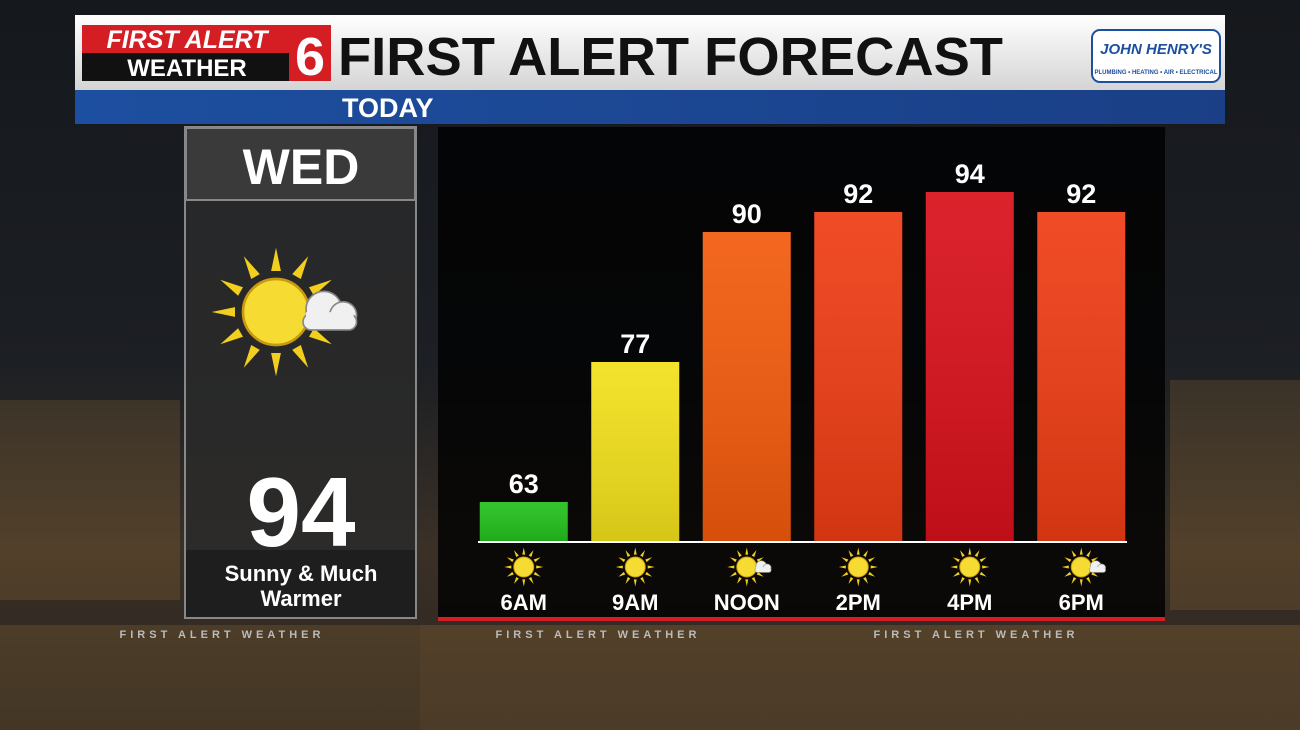 The image size is (1300, 730). I want to click on bar-value-label: 63, so click(524, 484).